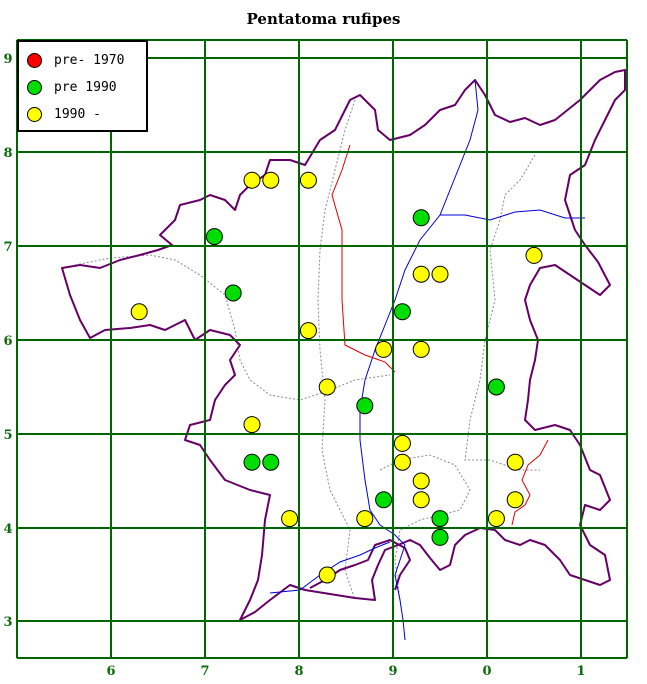  I want to click on x-axis-label: 6, so click(110, 671).